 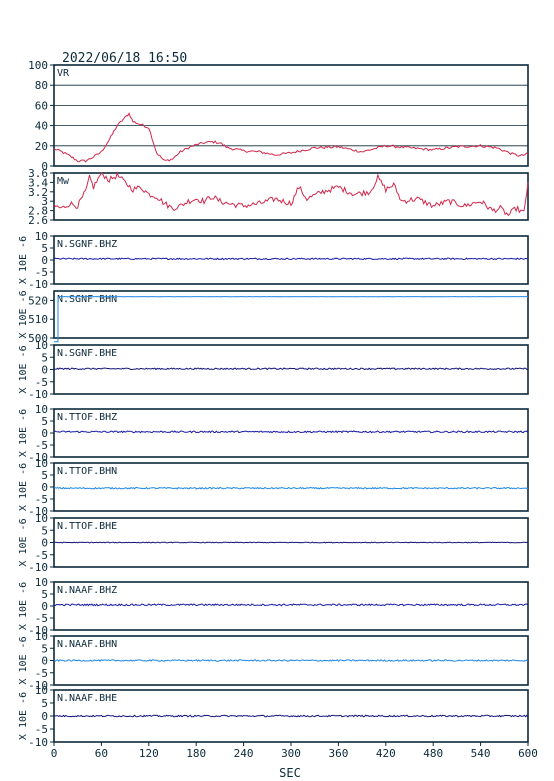 I want to click on x-tick-label: 60, so click(x=101, y=753).